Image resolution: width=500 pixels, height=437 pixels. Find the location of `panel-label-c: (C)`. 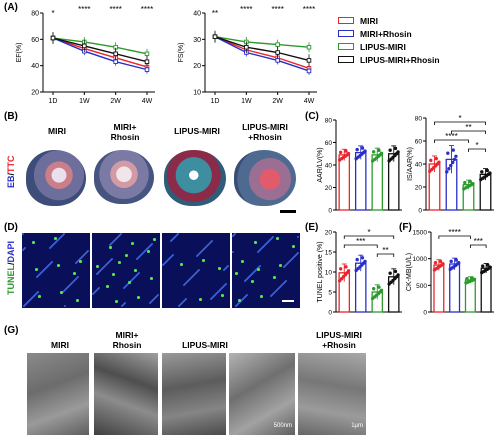

panel-label-c: (C) is located at coordinates (312, 116).